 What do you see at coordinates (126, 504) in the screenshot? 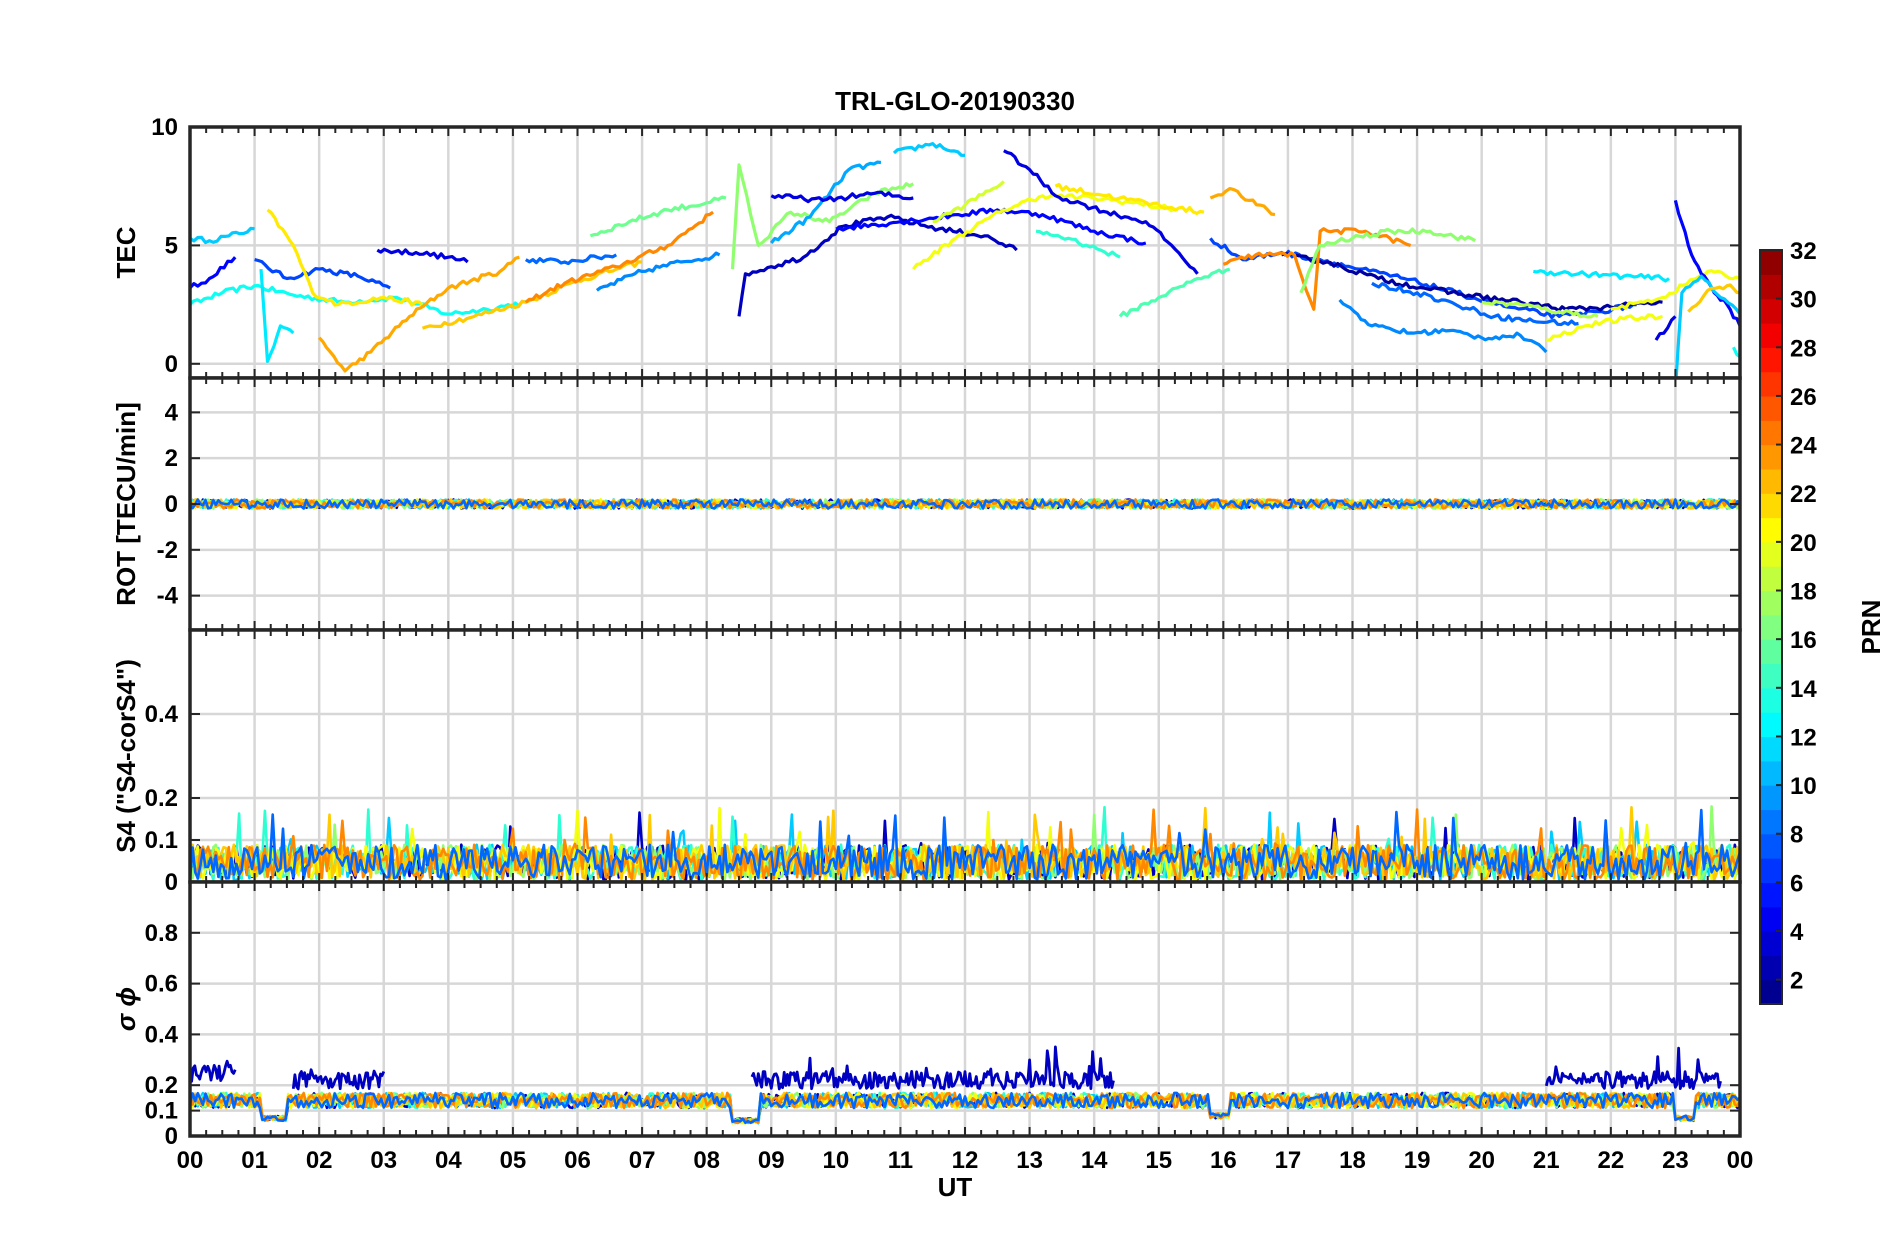
I see `y-axis-label-rot: ROT [TECU/min]` at bounding box center [126, 504].